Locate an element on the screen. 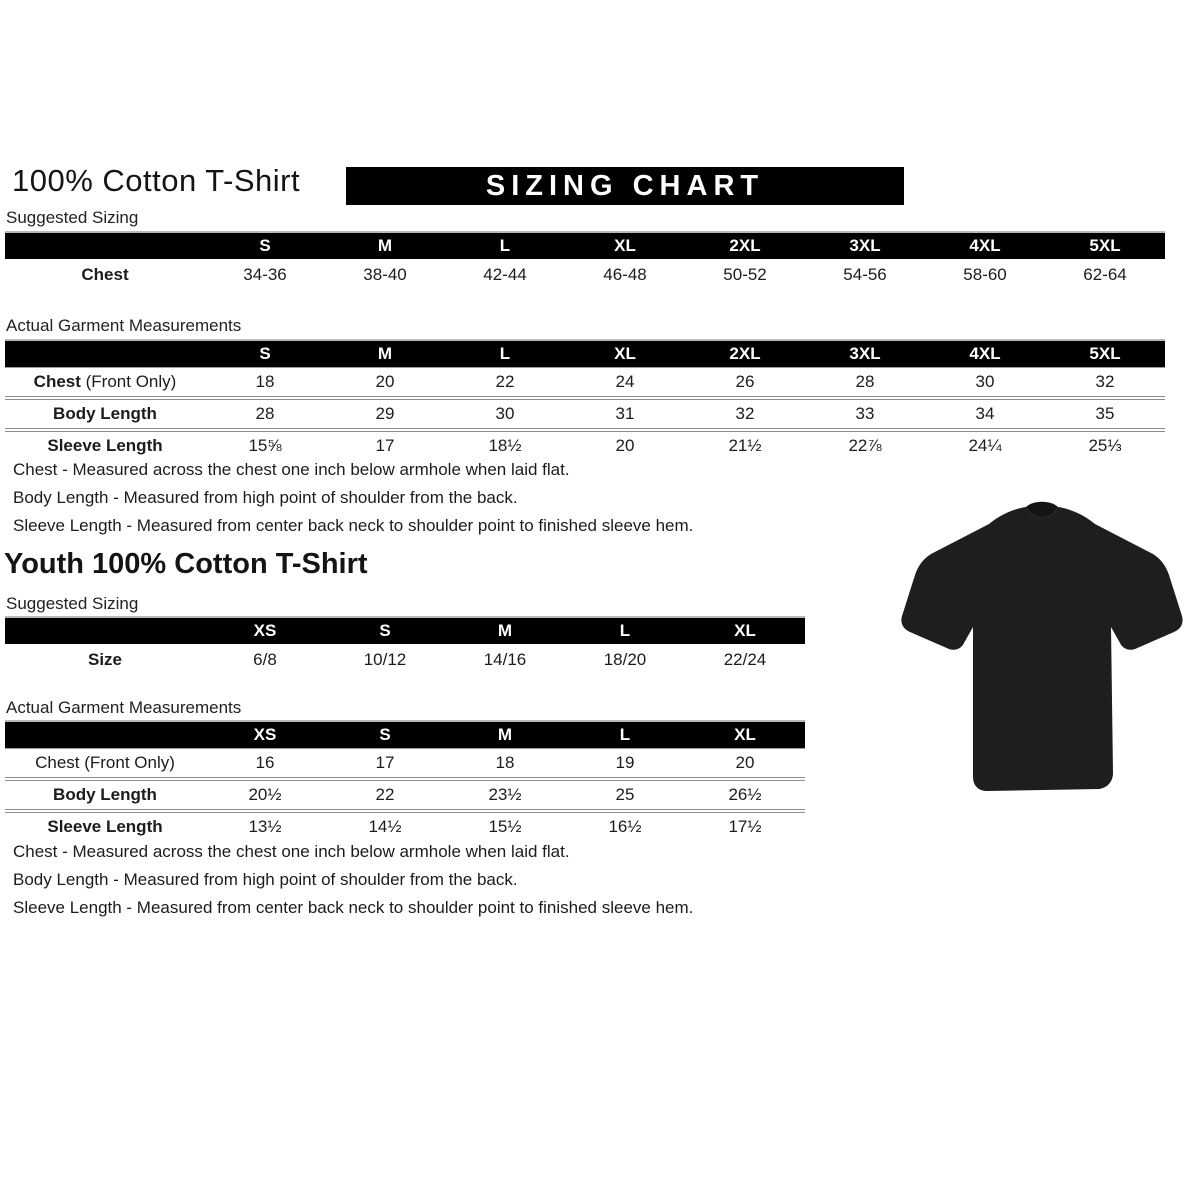 The height and width of the screenshot is (1200, 1200). size-cell: 18/20 is located at coordinates (625, 659).